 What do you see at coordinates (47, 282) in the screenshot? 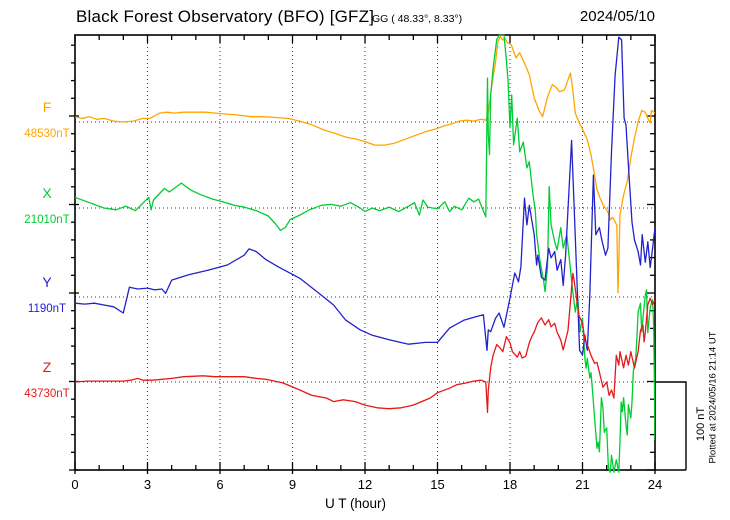
I see `component-letter-Y: Y` at bounding box center [47, 282].